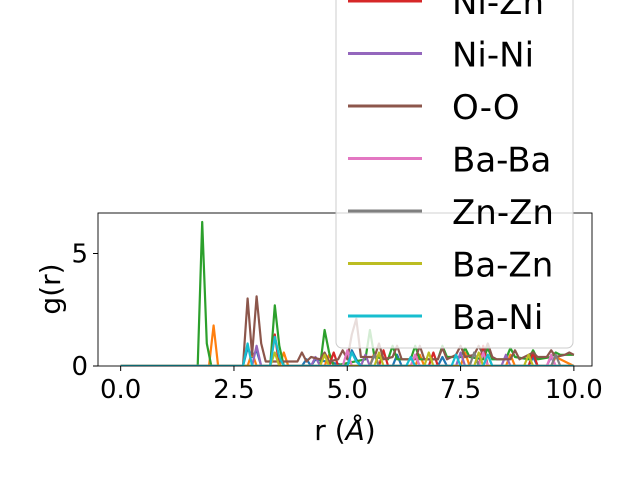  What do you see at coordinates (460, 390) in the screenshot?
I see `x-tick-label: 7.5` at bounding box center [460, 390].